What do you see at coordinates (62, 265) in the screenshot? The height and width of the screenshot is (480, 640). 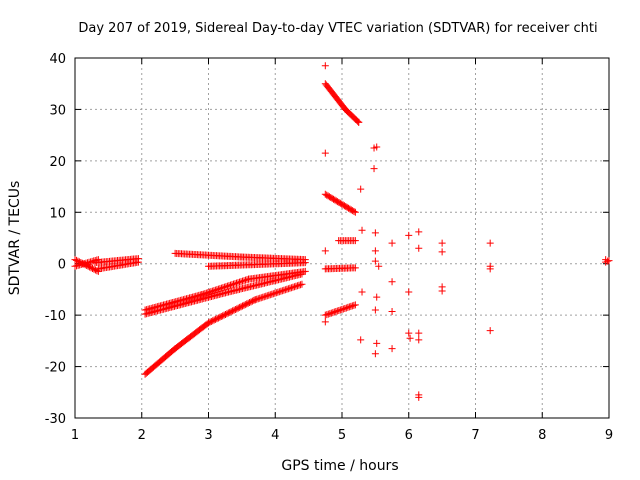 I see `y-tick-label: 0` at bounding box center [62, 265].